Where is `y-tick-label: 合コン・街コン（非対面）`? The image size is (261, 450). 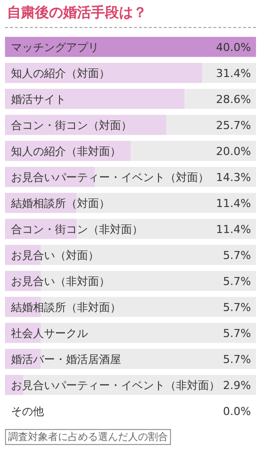
y-tick-label: 合コン・街コン（非対面） is located at coordinates (77, 229).